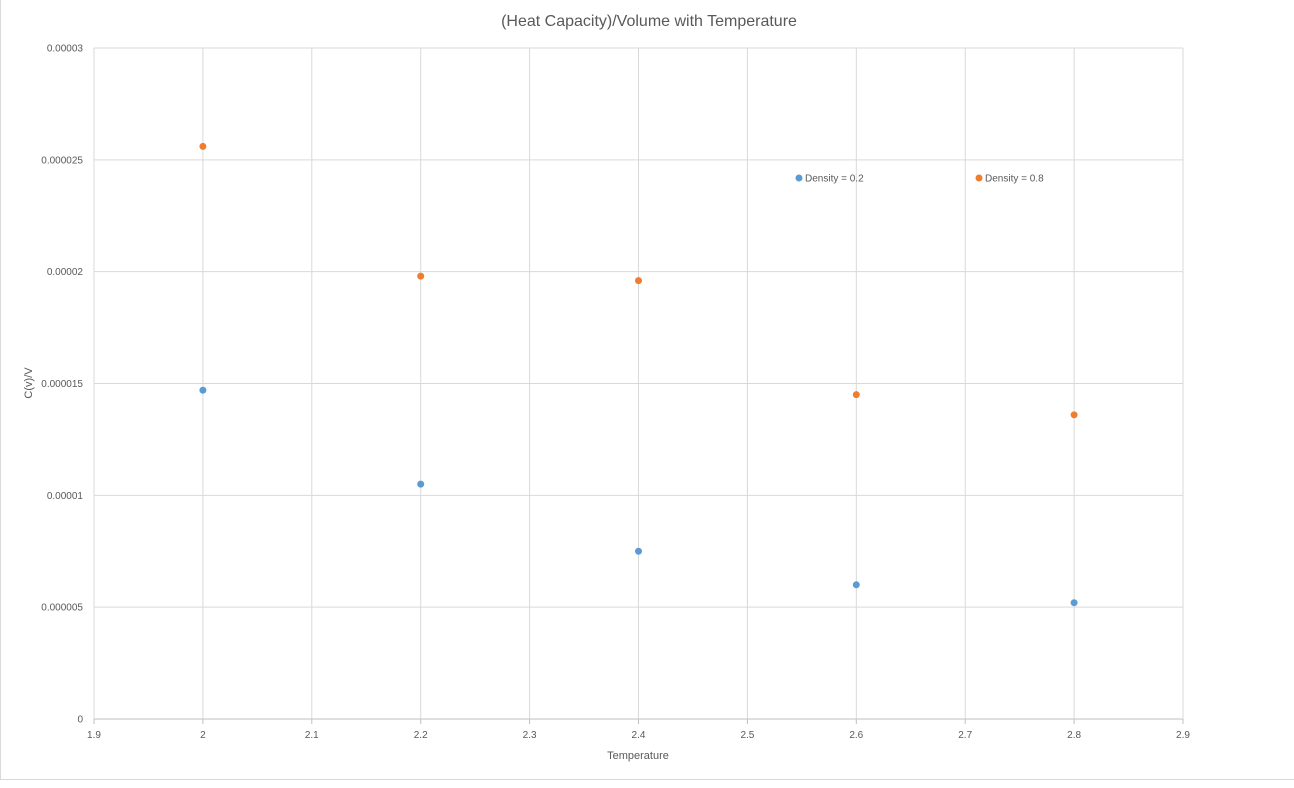 This screenshot has width=1294, height=788. I want to click on x-tick-label: 2.9, so click(1183, 735).